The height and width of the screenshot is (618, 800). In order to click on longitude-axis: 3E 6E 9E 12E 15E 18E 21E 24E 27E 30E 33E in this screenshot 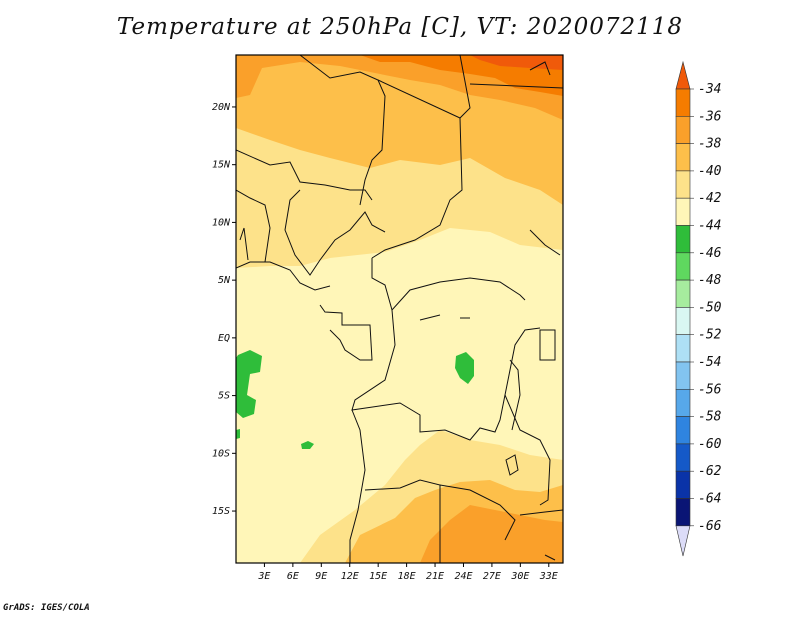, I will do `click(407, 572)`.